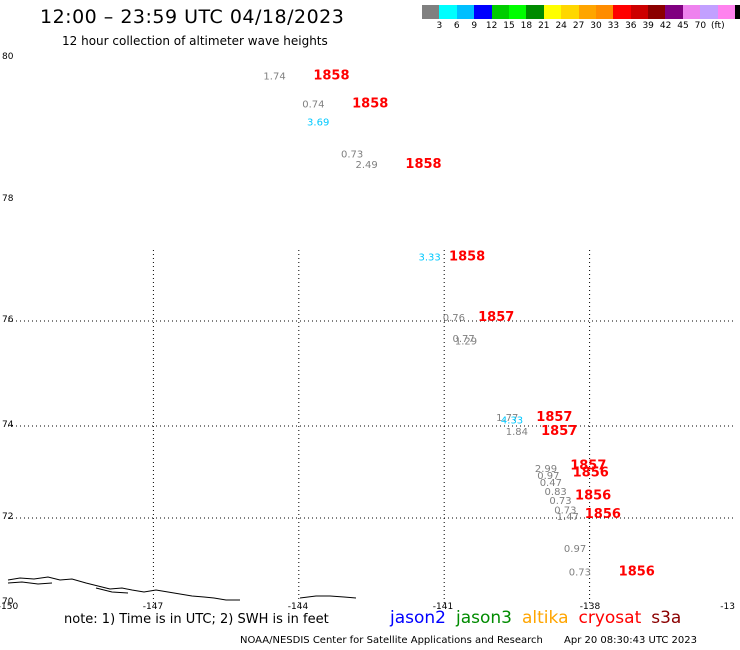  I want to click on mission-name: s3a, so click(666, 618).